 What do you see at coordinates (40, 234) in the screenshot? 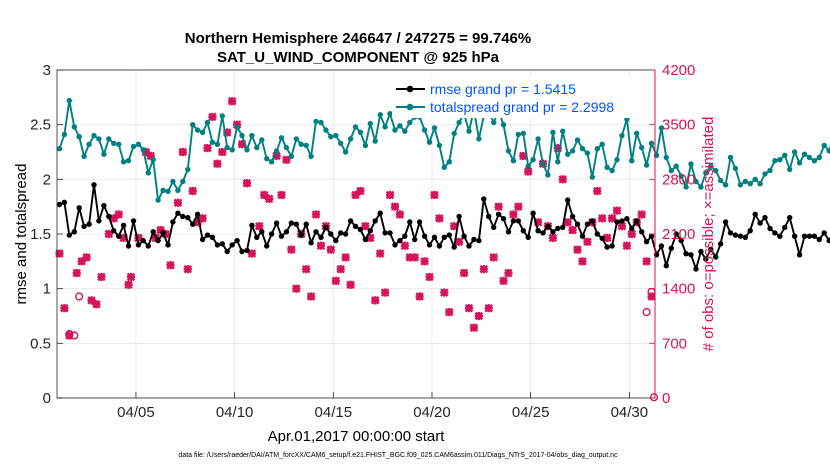
I see `y-left-tick-label: 1.5` at bounding box center [40, 234].